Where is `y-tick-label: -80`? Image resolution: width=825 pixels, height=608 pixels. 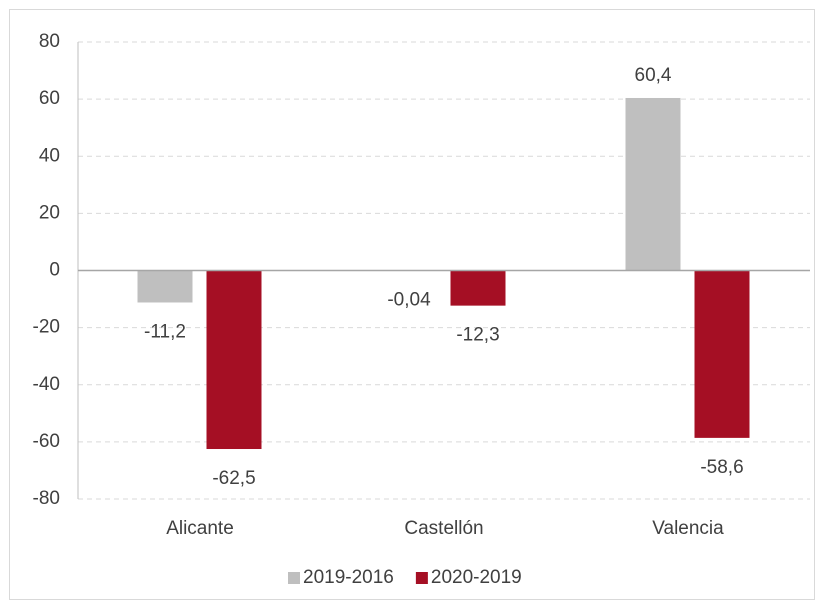
y-tick-label: -80 is located at coordinates (46, 498).